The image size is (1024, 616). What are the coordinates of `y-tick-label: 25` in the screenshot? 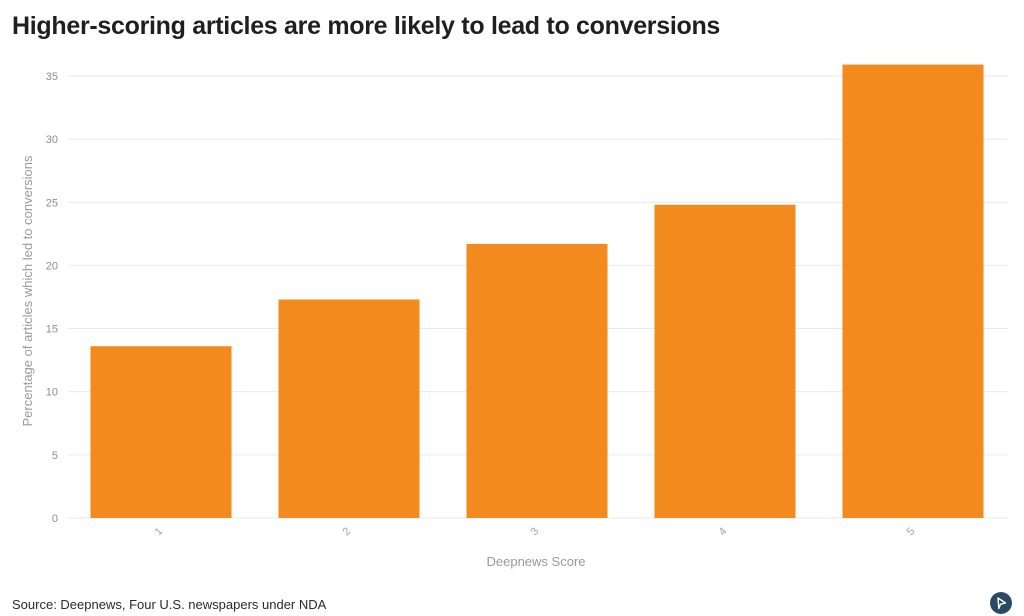 It's located at (52, 203).